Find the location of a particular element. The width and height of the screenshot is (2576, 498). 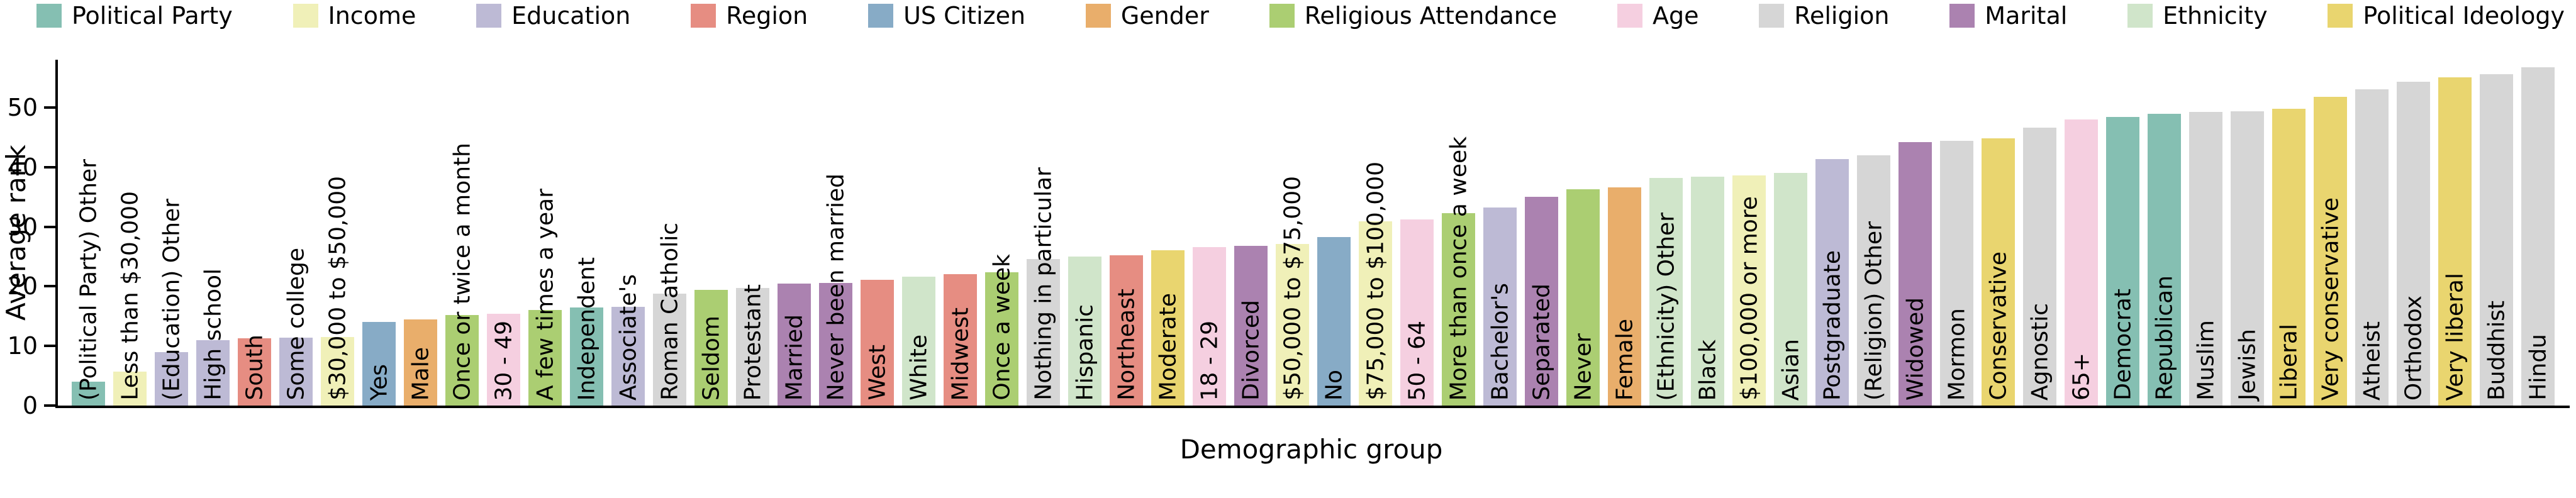

bar-label: 65+ is located at coordinates (2081, 377).